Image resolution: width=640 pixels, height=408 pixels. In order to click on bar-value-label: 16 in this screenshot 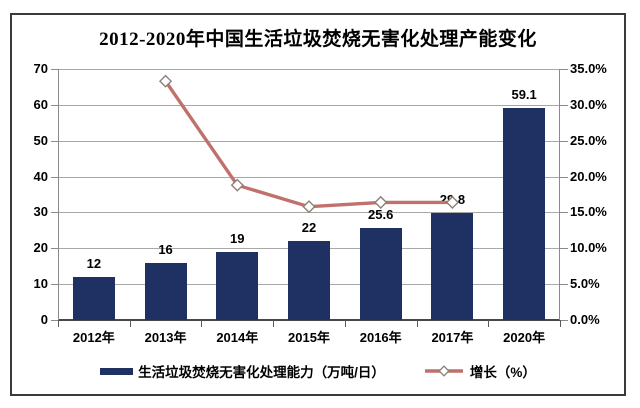, I will do `click(165, 249)`.